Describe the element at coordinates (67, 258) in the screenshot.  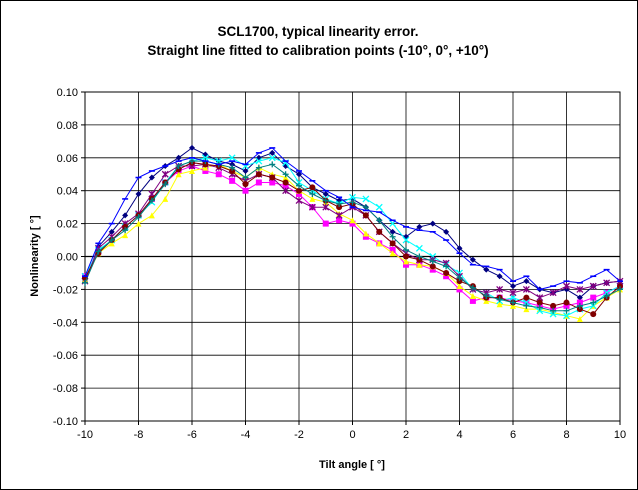
I see `y-tick-label: 0.00` at that location.